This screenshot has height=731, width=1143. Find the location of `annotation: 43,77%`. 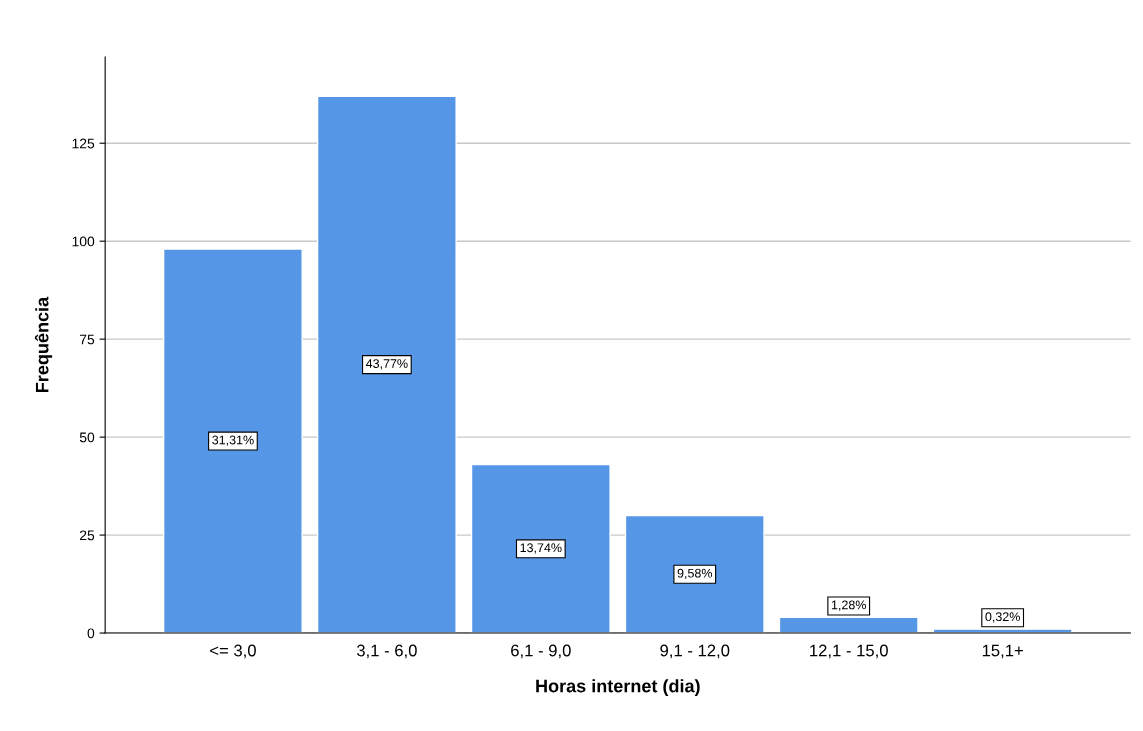

annotation: 43,77% is located at coordinates (386, 364).